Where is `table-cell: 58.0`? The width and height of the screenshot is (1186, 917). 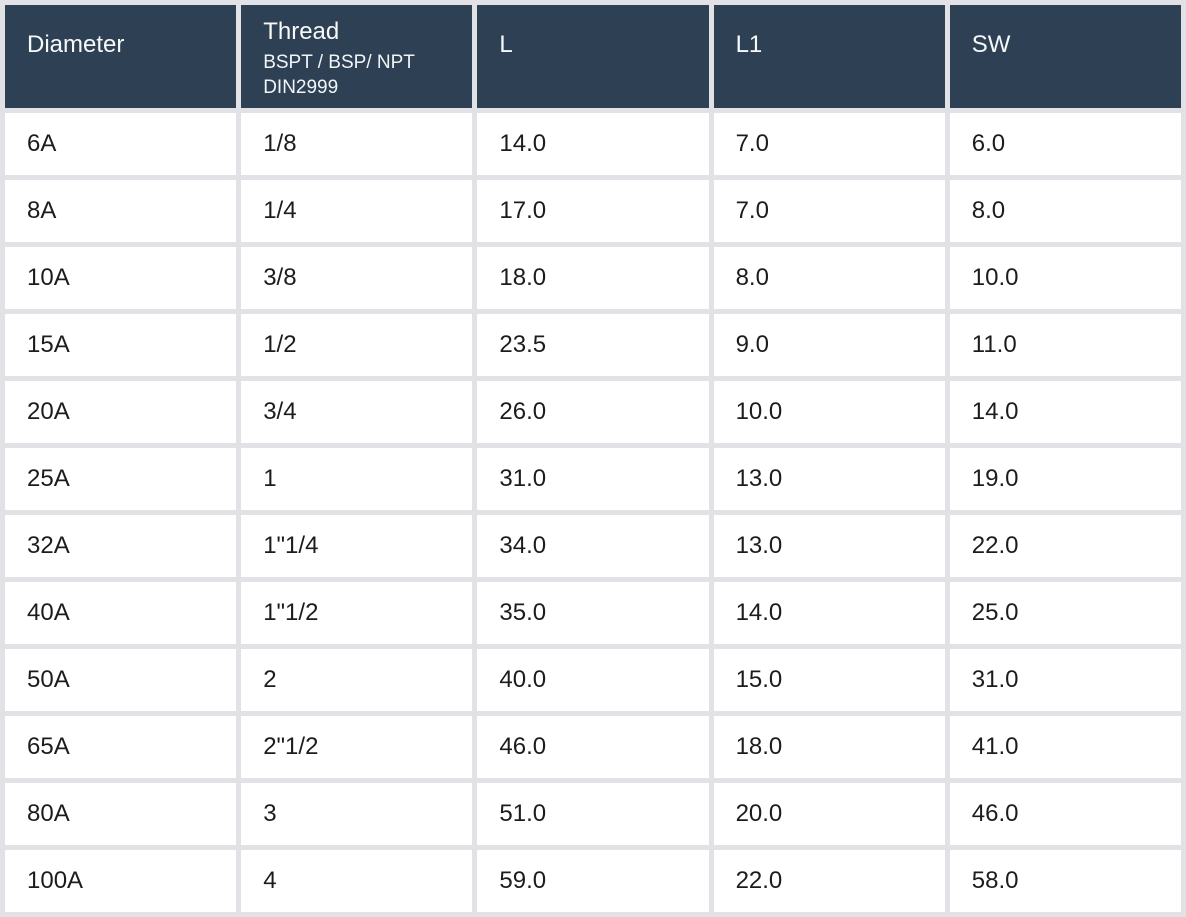 table-cell: 58.0 is located at coordinates (1065, 881).